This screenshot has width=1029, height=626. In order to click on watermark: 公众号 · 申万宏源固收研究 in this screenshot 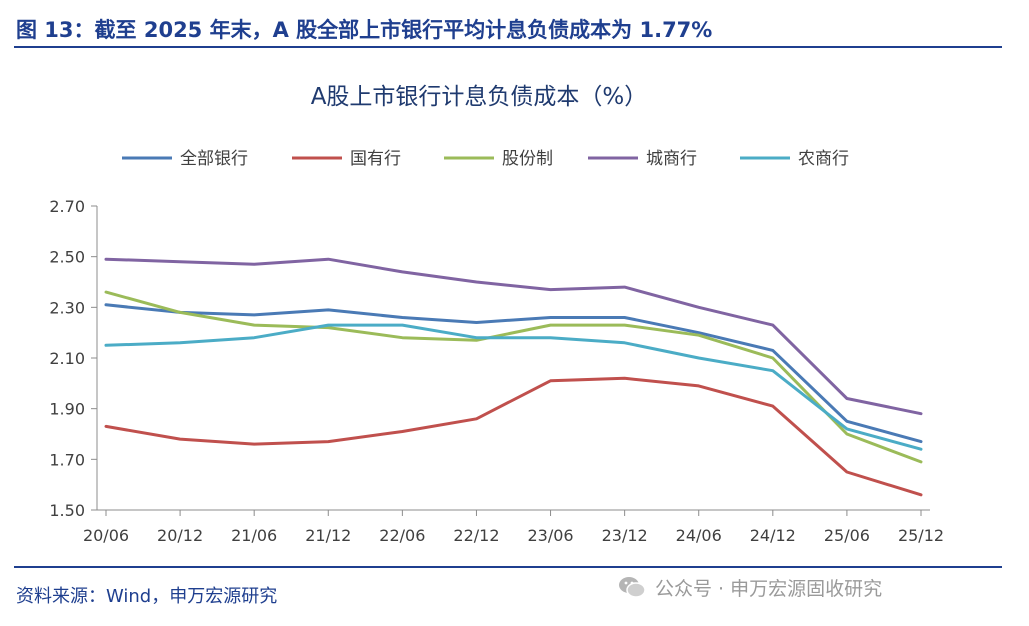, I will do `click(749, 587)`.